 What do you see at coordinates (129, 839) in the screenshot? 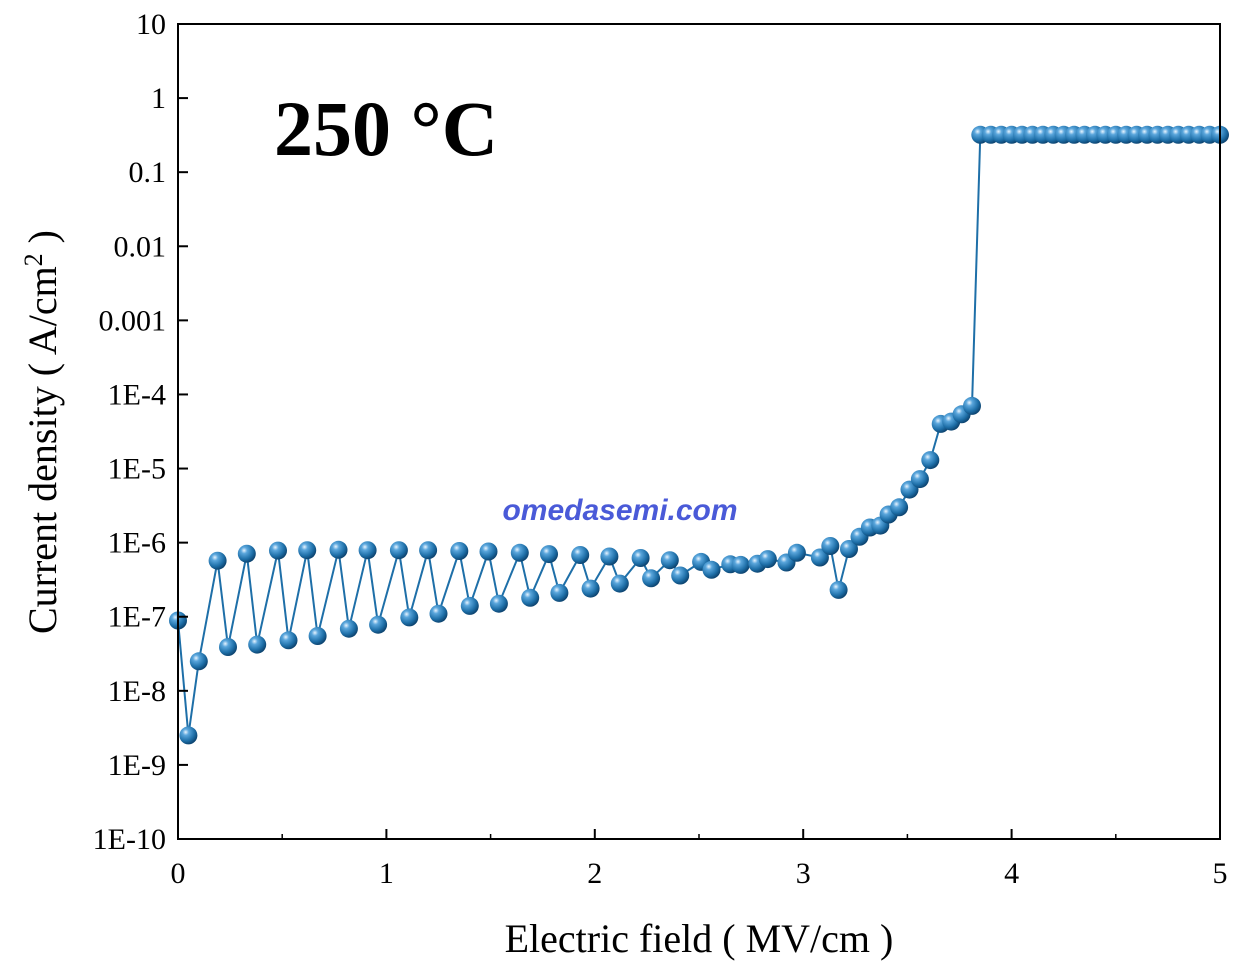
I see `y-tick-label: 1E-10` at bounding box center [129, 839].